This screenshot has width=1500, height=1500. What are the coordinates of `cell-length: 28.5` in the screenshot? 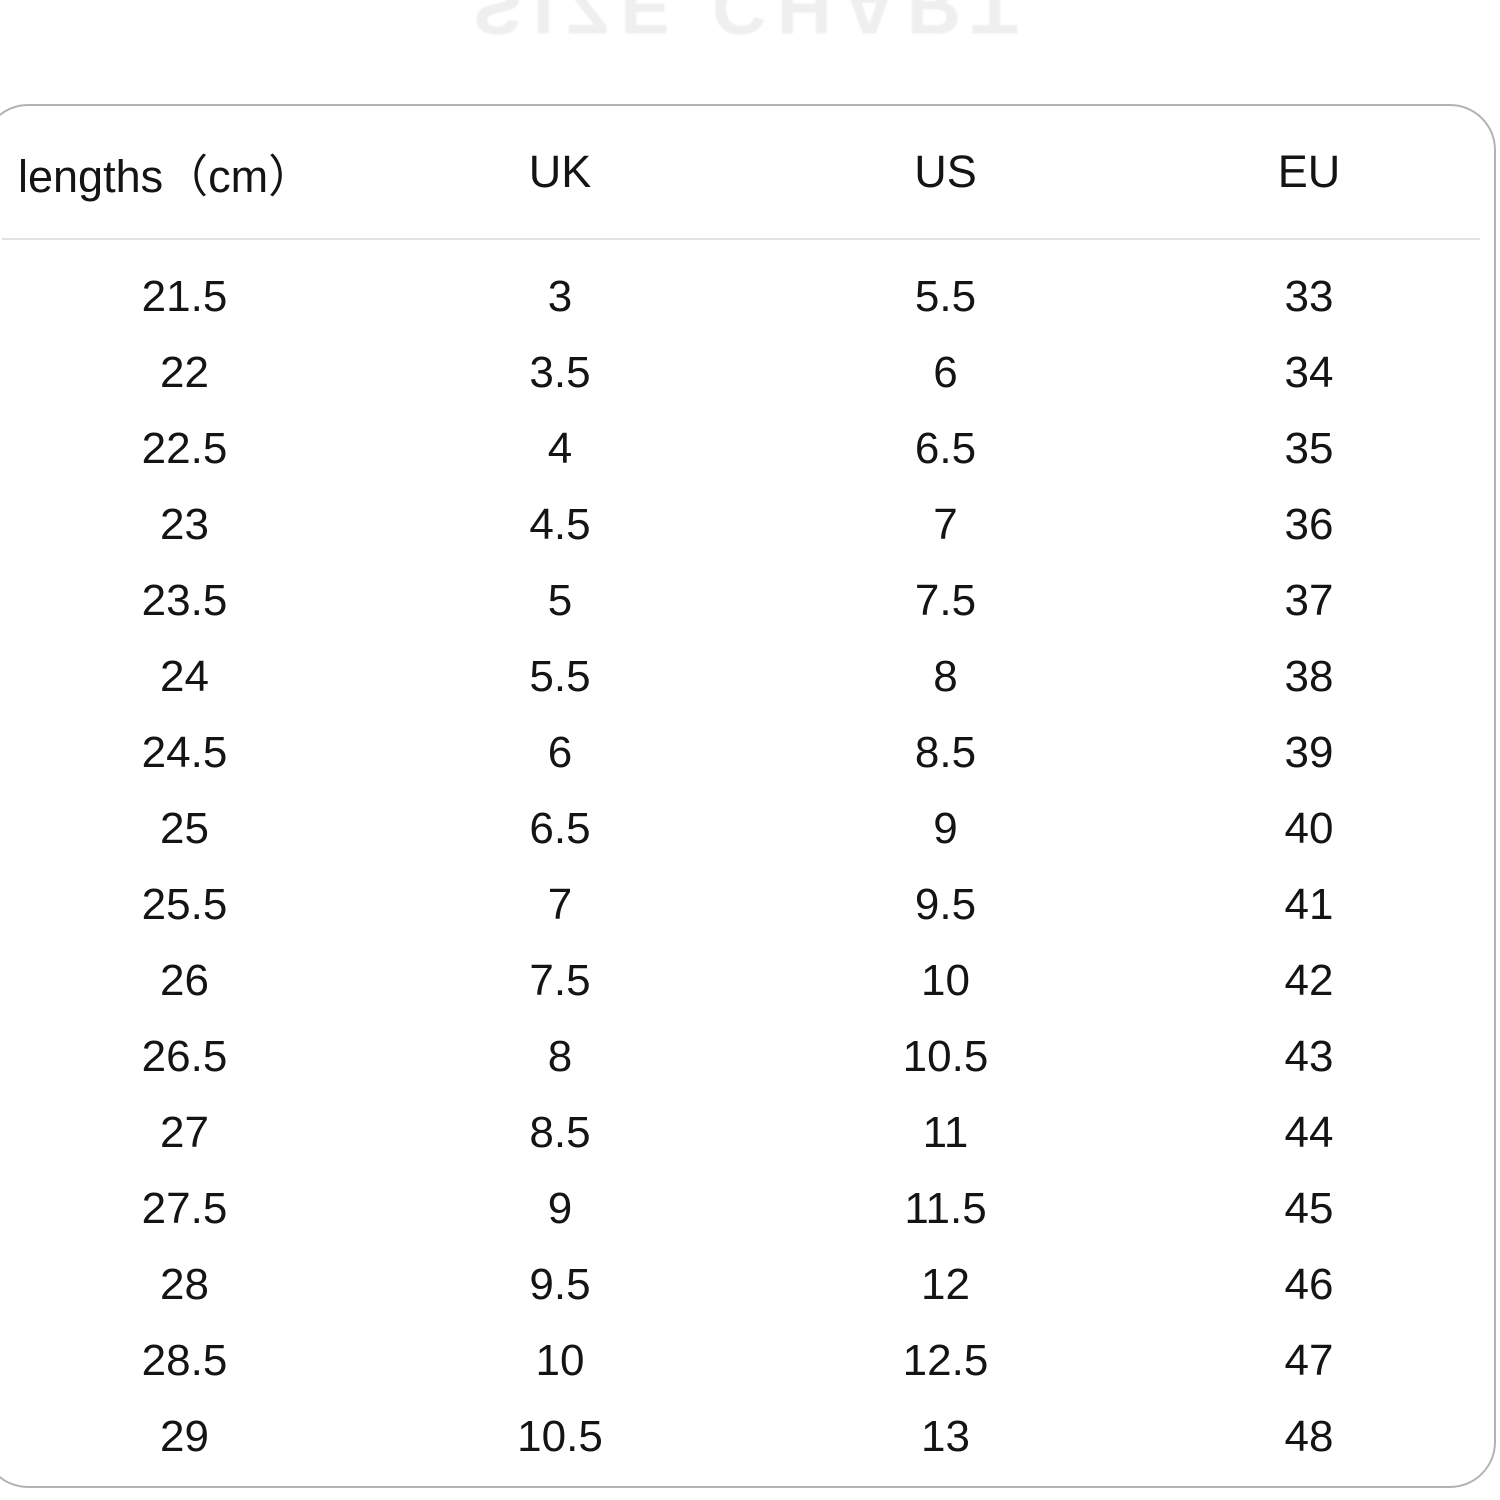 It's located at (184, 1360).